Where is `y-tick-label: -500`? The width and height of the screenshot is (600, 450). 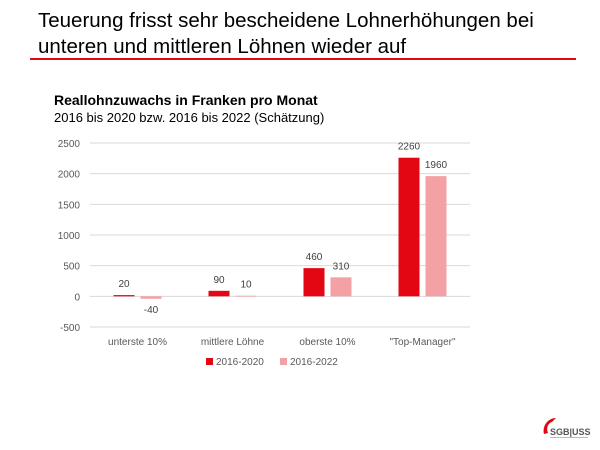
y-tick-label: -500 is located at coordinates (70, 328).